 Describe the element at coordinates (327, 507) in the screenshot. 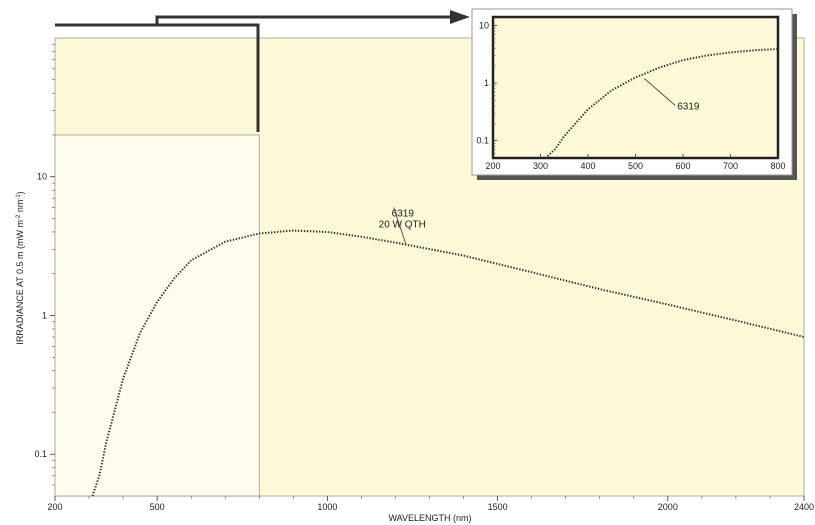

I see `main-x-tick-label: 1000` at that location.